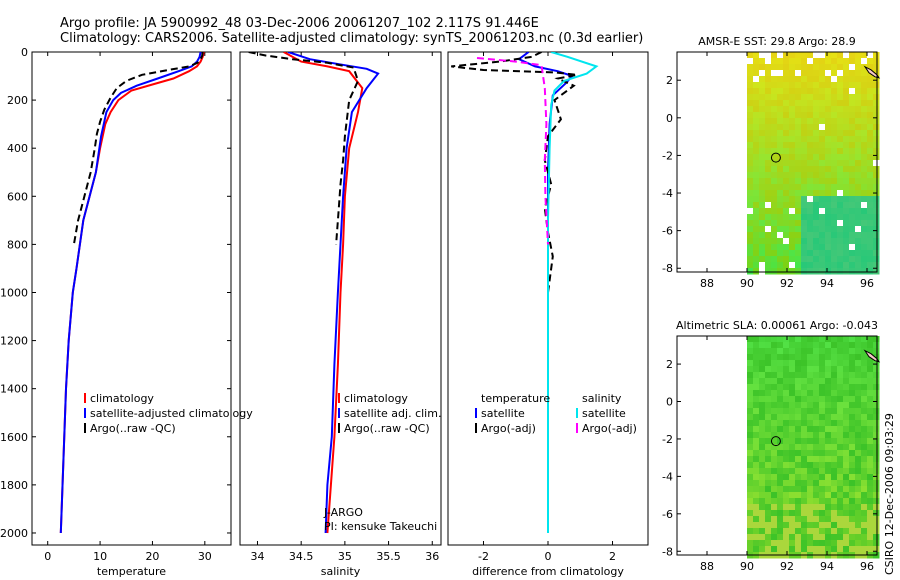  I want to click on x-tick-label: 94, so click(827, 283).